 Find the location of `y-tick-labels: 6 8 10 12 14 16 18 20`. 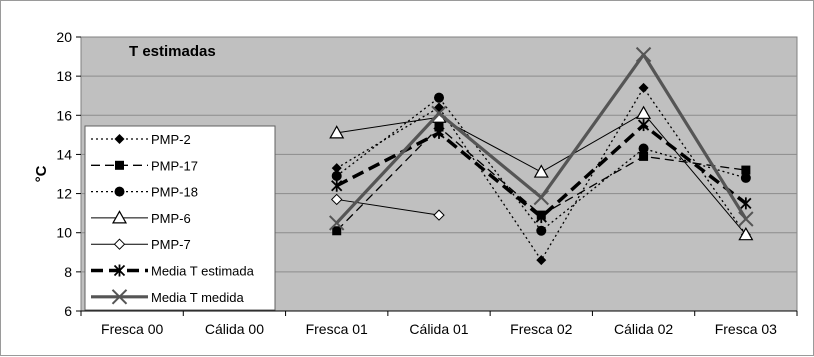

y-tick-labels: 6 8 10 12 14 16 18 20 is located at coordinates (68, 174).